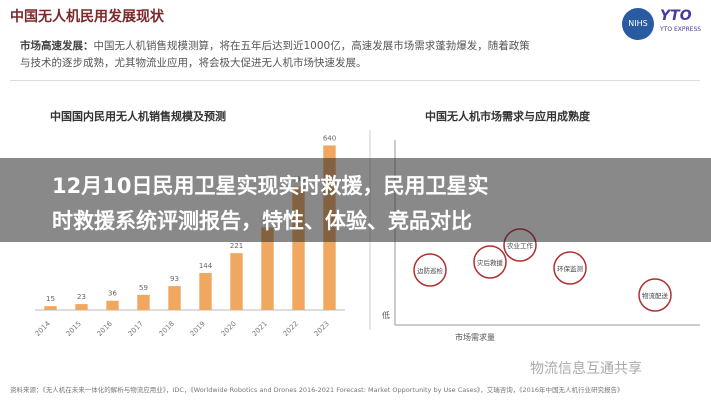 The width and height of the screenshot is (711, 400). What do you see at coordinates (43, 328) in the screenshot?
I see `x-tick-label: 2014` at bounding box center [43, 328].